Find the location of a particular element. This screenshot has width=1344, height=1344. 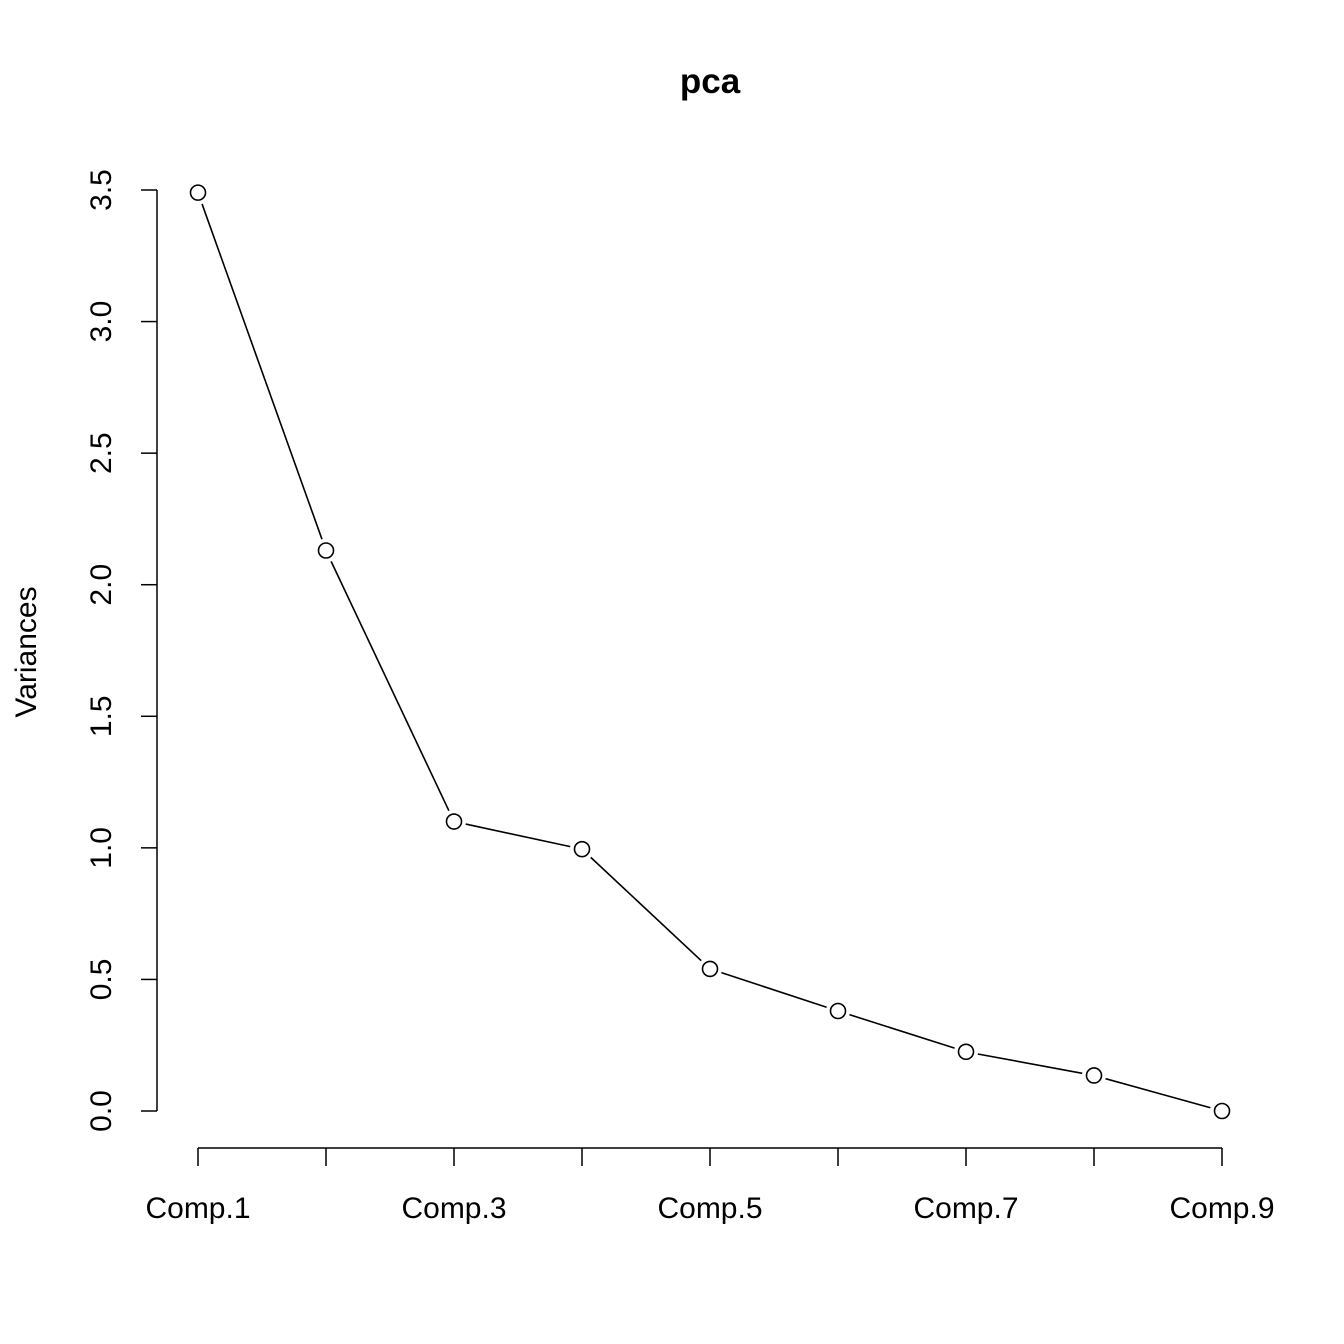

y-tick-label: 1.5 is located at coordinates (101, 716).